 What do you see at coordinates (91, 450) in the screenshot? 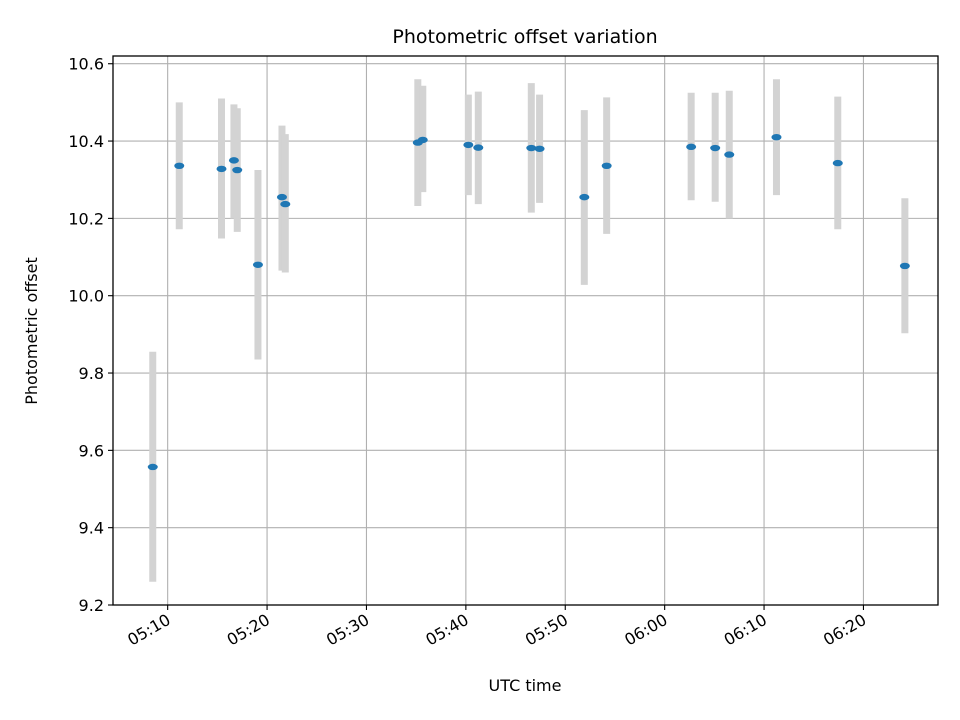
I see `y-tick-label: 9.6` at bounding box center [91, 450].